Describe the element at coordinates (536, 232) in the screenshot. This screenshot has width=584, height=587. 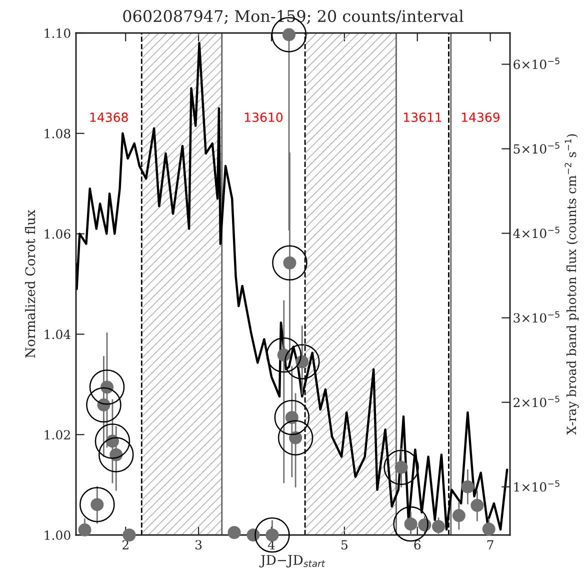
I see `y2-tick-label: 4×10$^{−5}$` at that location.